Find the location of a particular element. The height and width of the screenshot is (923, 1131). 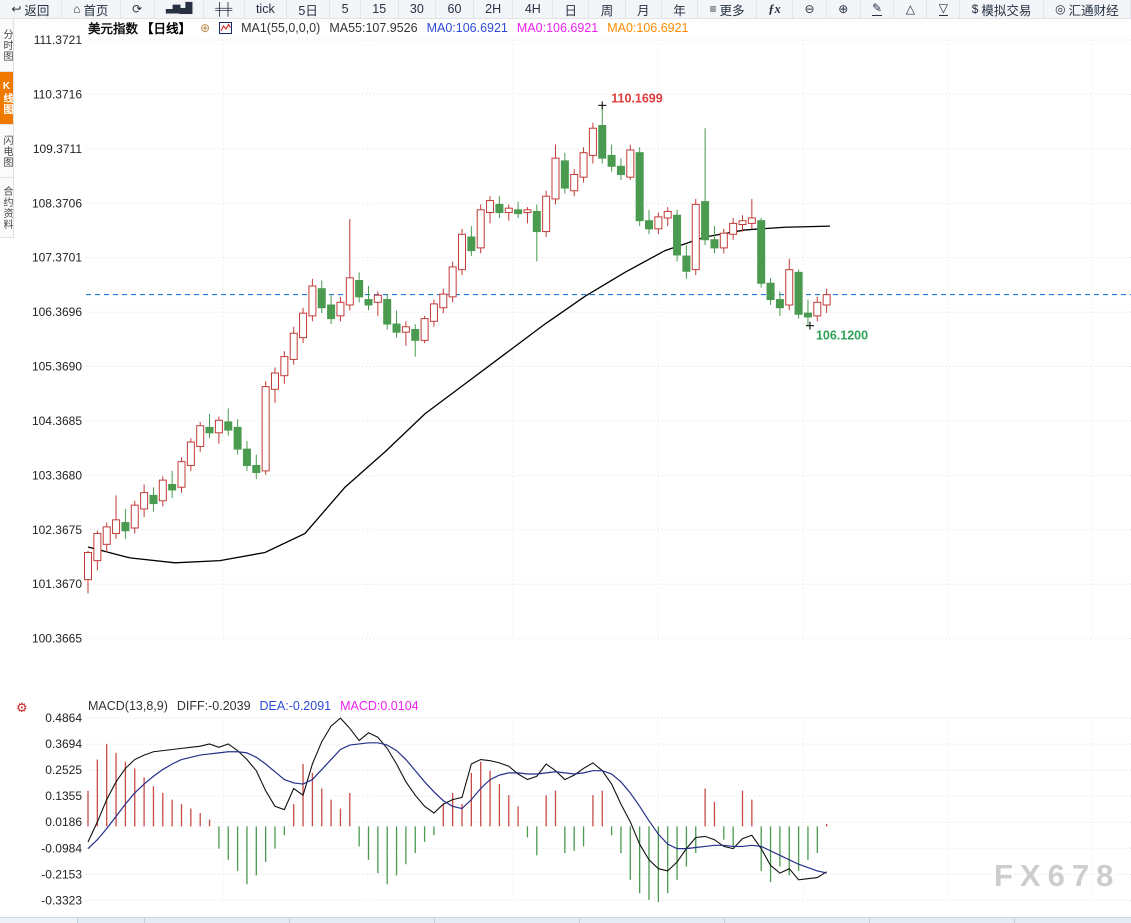

macd-axis-label: 0.4864 is located at coordinates (63, 718).